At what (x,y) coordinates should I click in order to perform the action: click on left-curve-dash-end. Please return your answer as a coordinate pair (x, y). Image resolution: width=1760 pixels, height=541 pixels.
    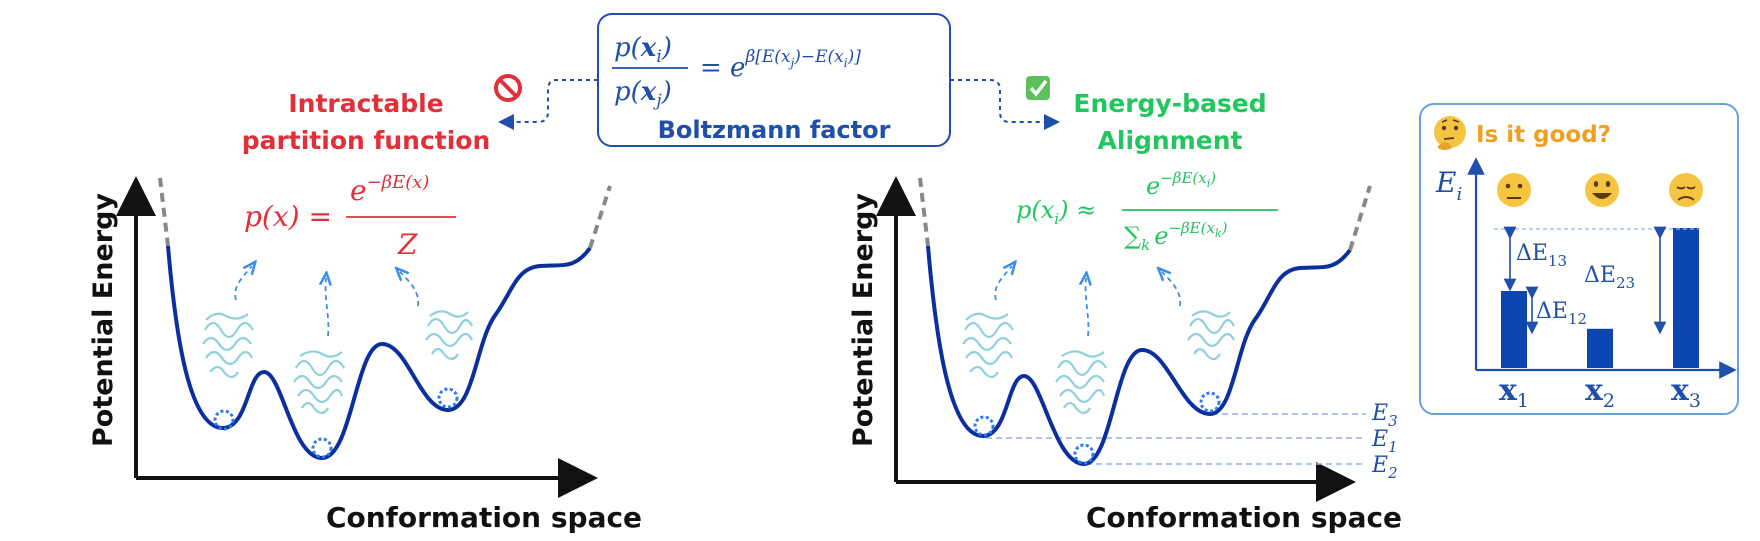
    Looking at the image, I should click on (600, 217).